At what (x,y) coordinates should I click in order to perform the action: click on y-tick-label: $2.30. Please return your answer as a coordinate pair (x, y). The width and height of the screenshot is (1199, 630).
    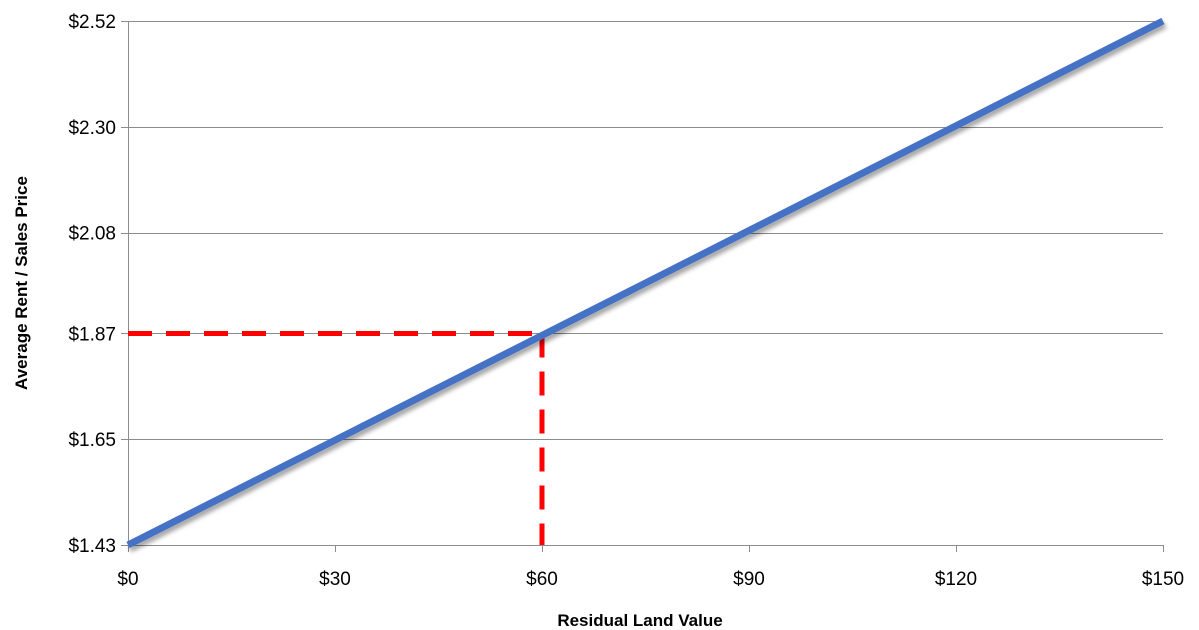
    Looking at the image, I should click on (92, 128).